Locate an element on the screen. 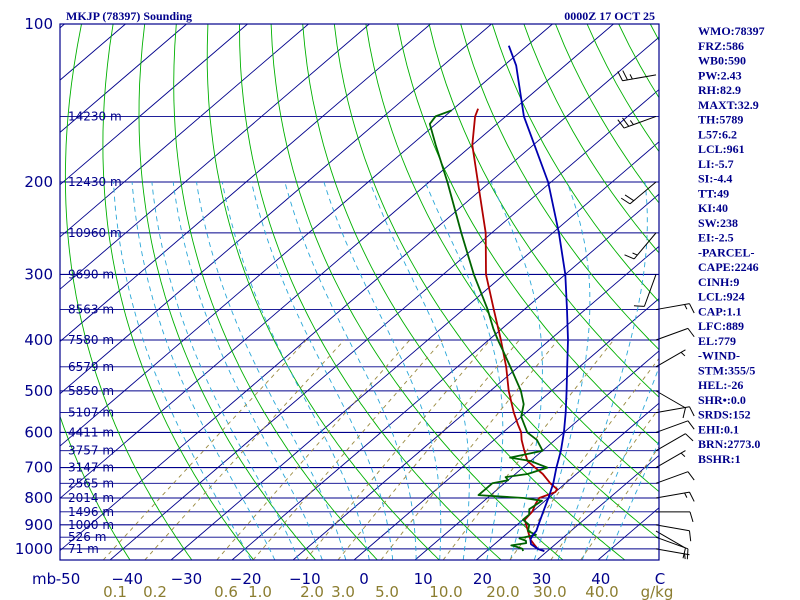  mixing-ratio-label: 2.0 is located at coordinates (312, 591).